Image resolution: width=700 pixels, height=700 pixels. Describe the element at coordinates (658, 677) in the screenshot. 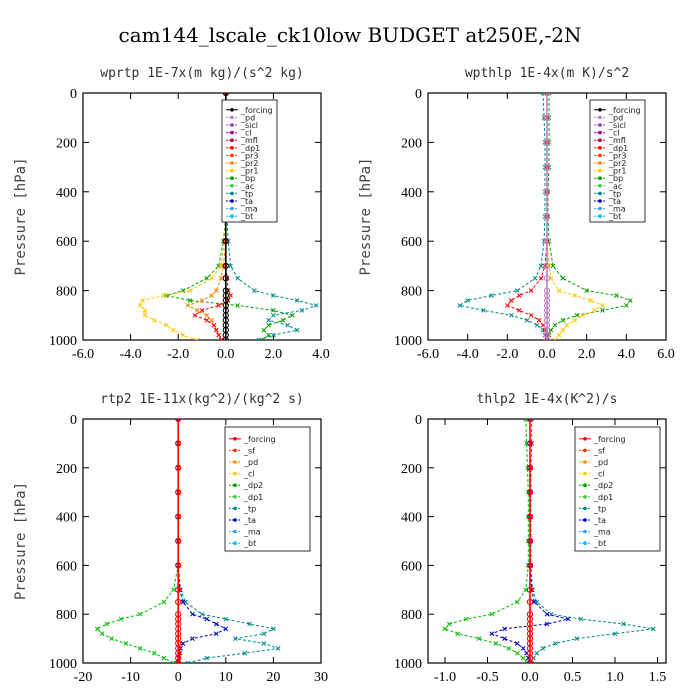

I see `x-tick-label: 1.5` at that location.